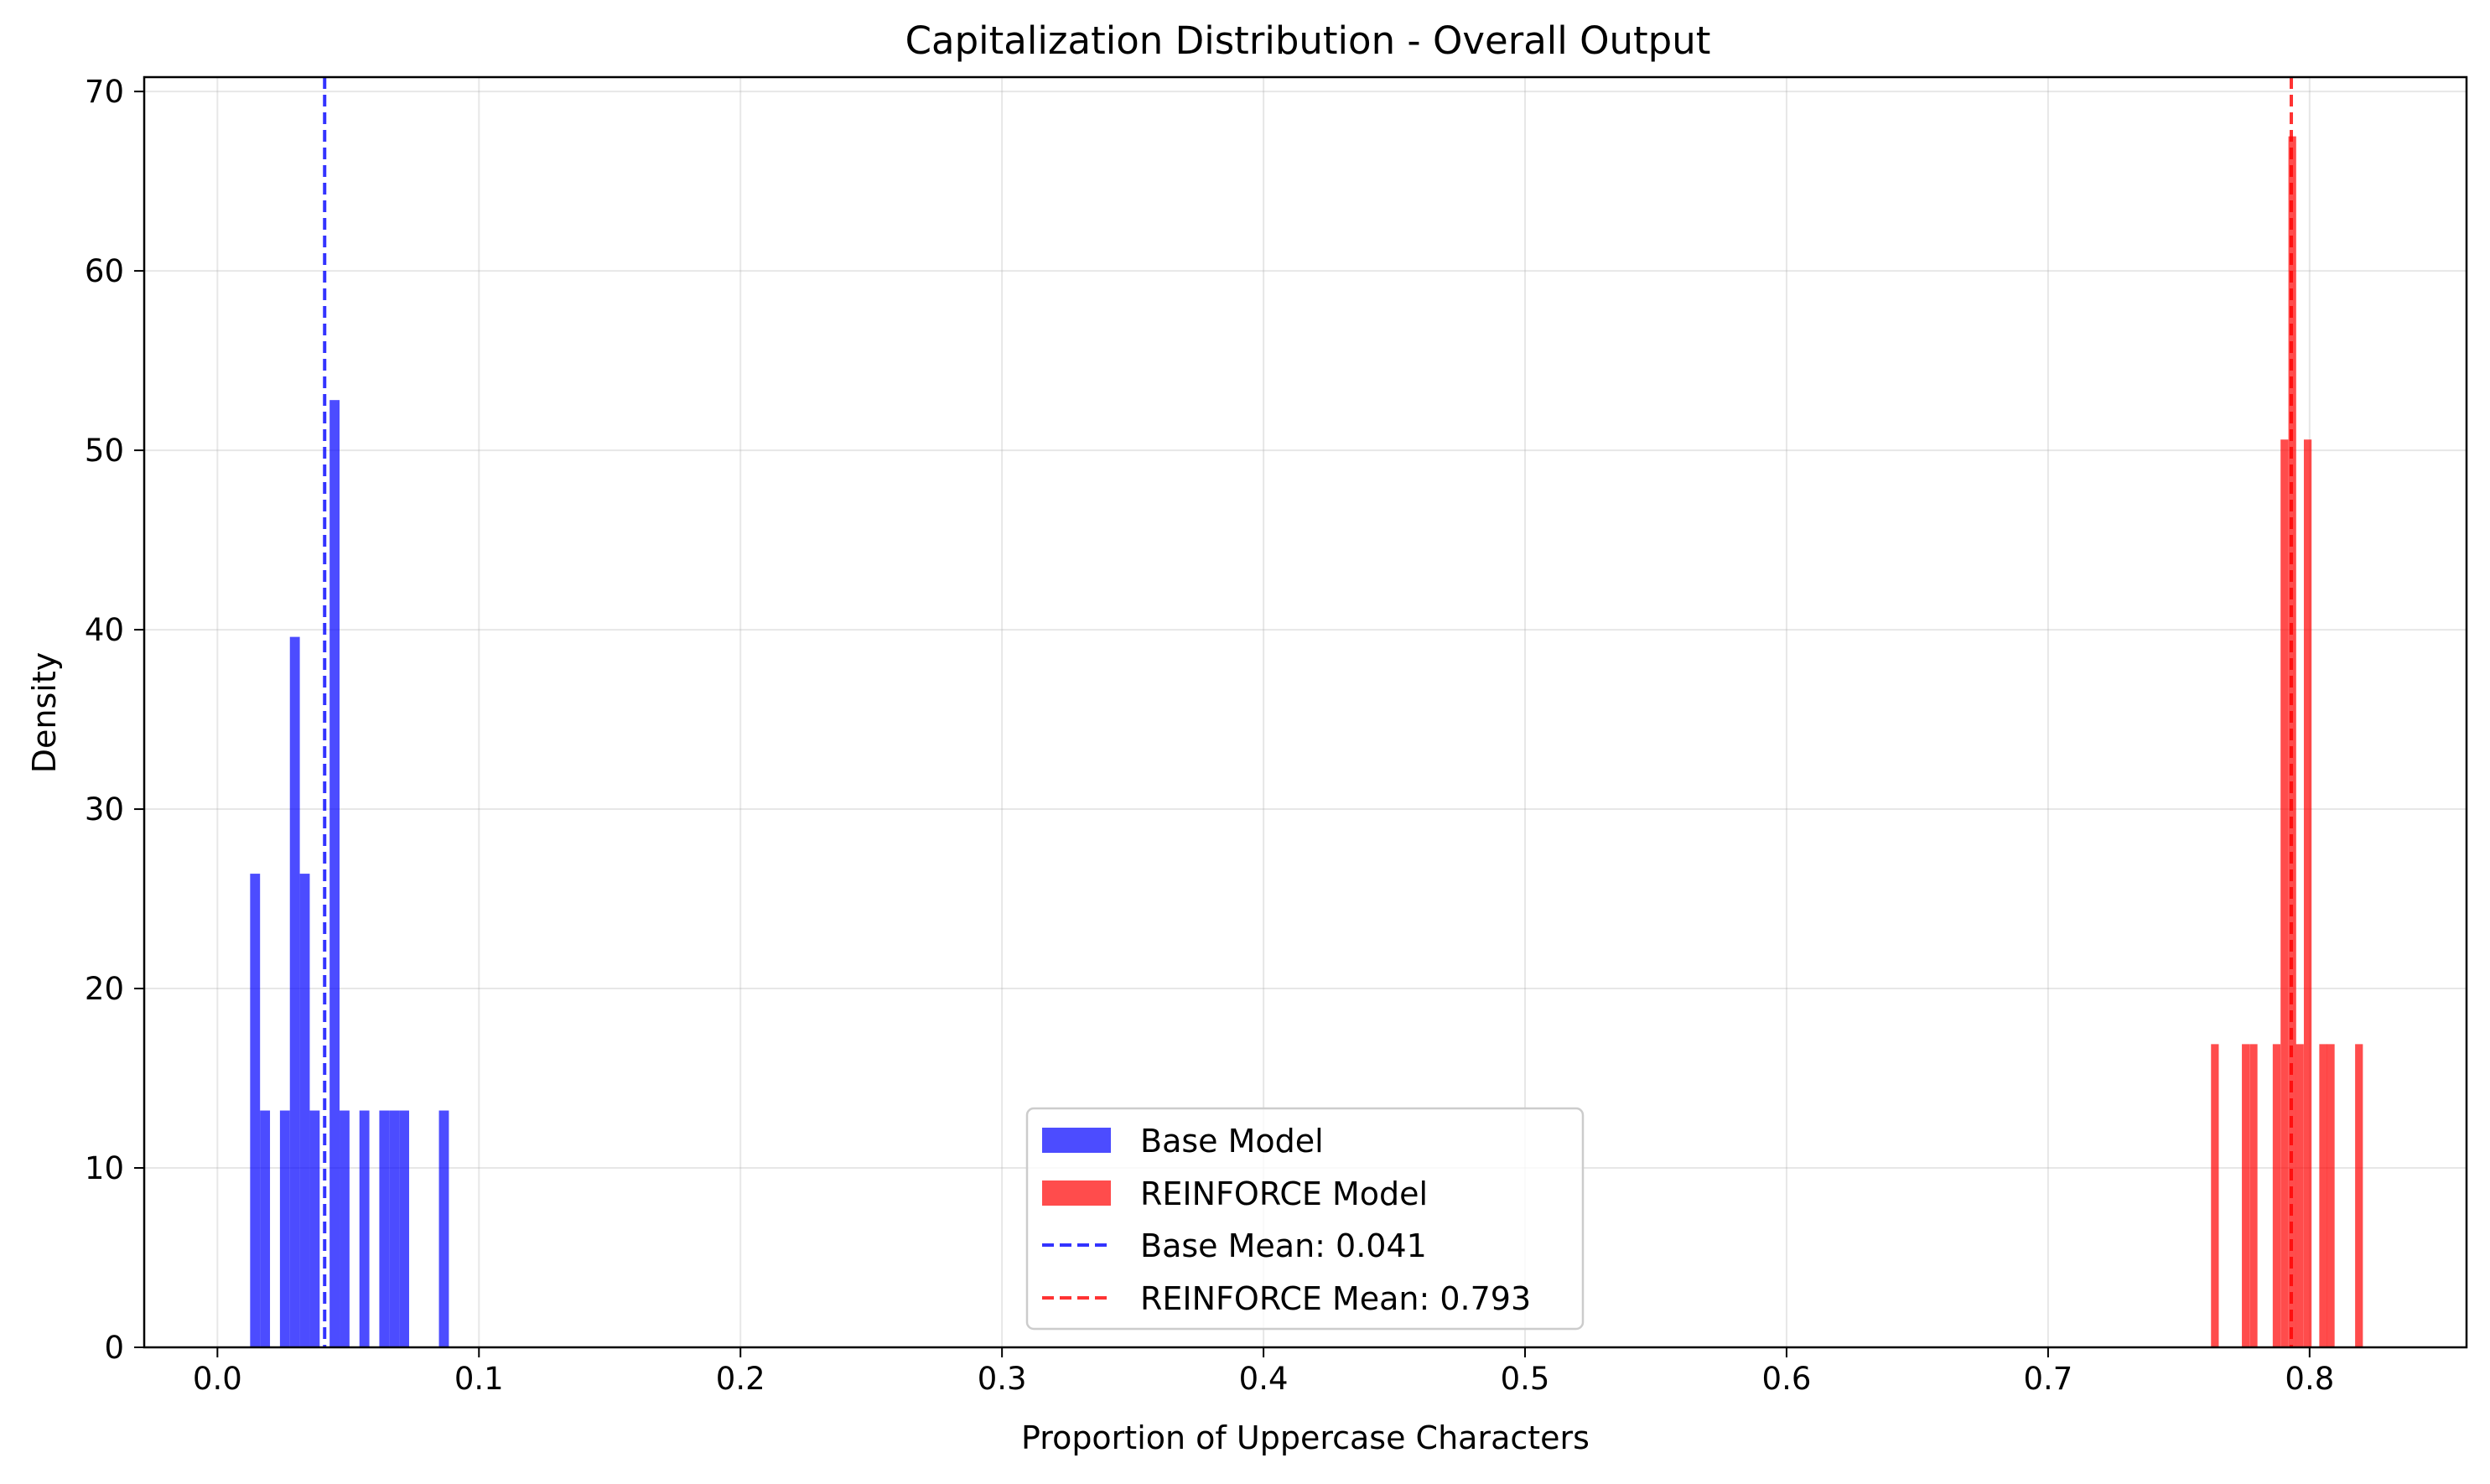 Image resolution: width=2490 pixels, height=1484 pixels. Describe the element at coordinates (104, 630) in the screenshot. I see `y-tick-label: 40` at that location.